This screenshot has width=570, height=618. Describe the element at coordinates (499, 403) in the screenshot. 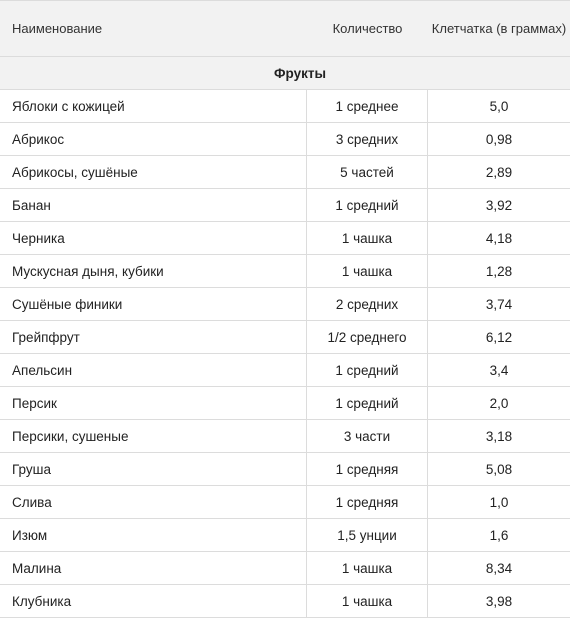

I see `cell-fiber: 2,0` at that location.